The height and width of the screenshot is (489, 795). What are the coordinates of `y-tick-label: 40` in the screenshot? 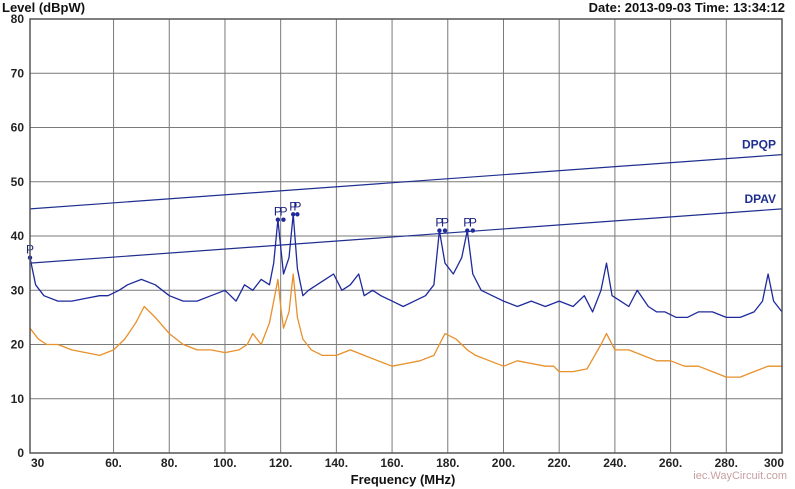 It's located at (18, 236).